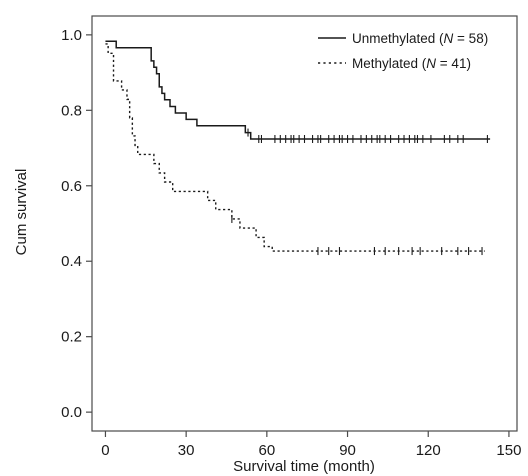 The image size is (528, 476). What do you see at coordinates (71, 261) in the screenshot?
I see `y-tick-label: 0.4` at bounding box center [71, 261].